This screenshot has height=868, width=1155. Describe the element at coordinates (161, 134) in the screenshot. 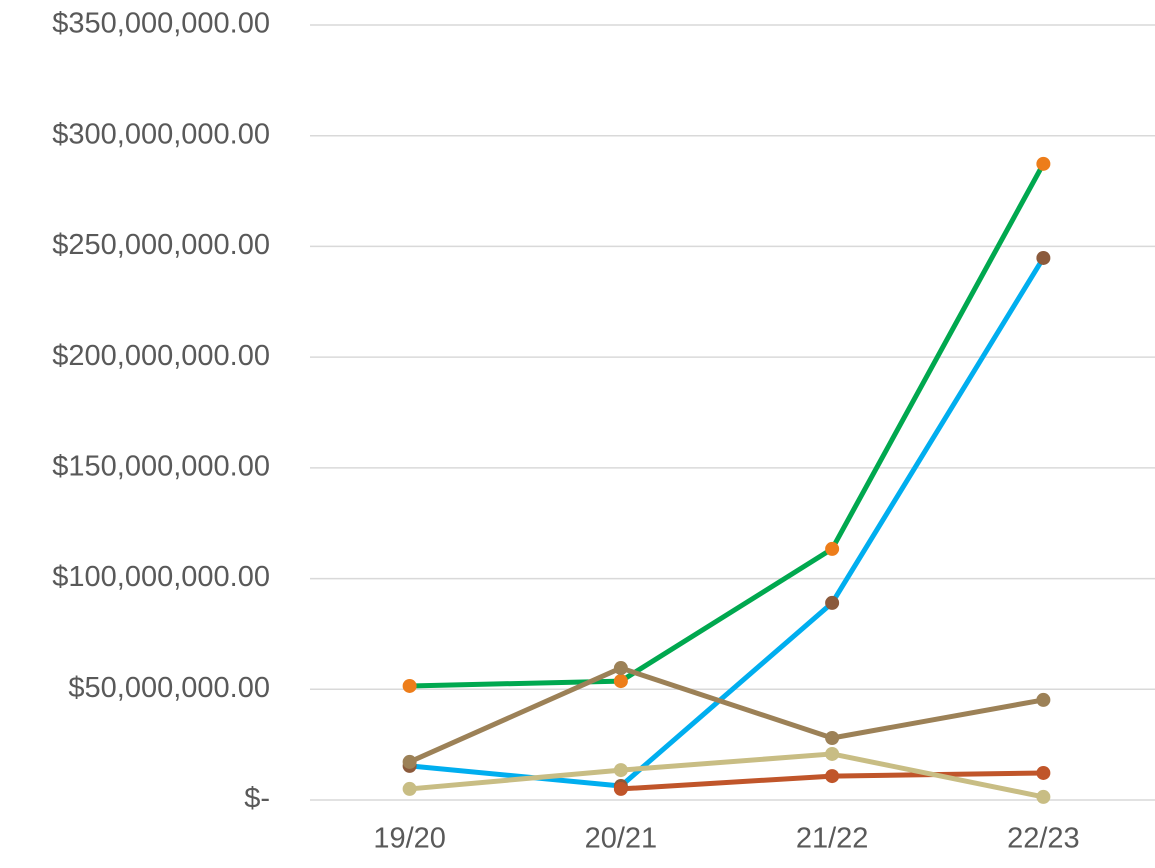

I see `y-tick-label: $300,000,000.00` at that location.